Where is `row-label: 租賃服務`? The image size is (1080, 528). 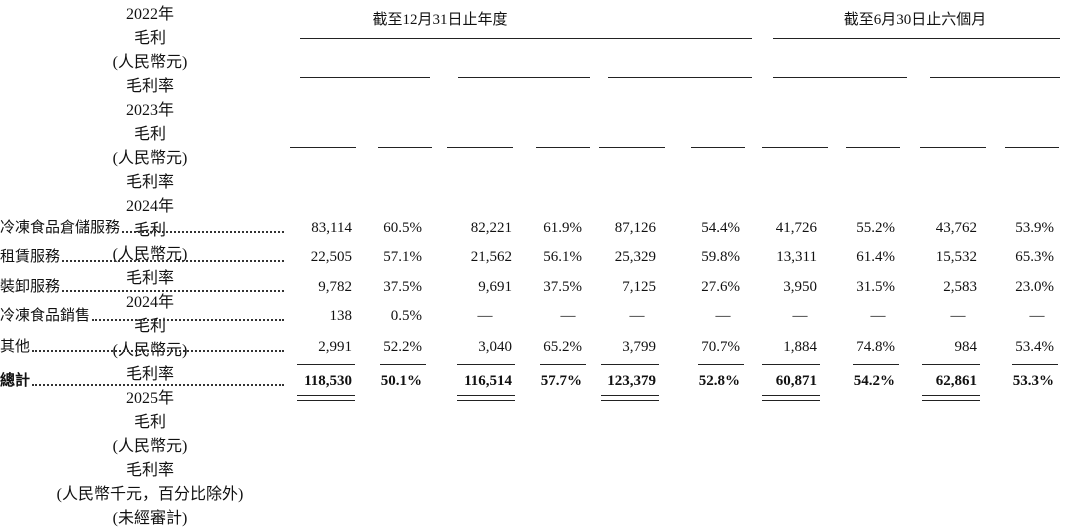 row-label: 租賃服務 is located at coordinates (144, 257).